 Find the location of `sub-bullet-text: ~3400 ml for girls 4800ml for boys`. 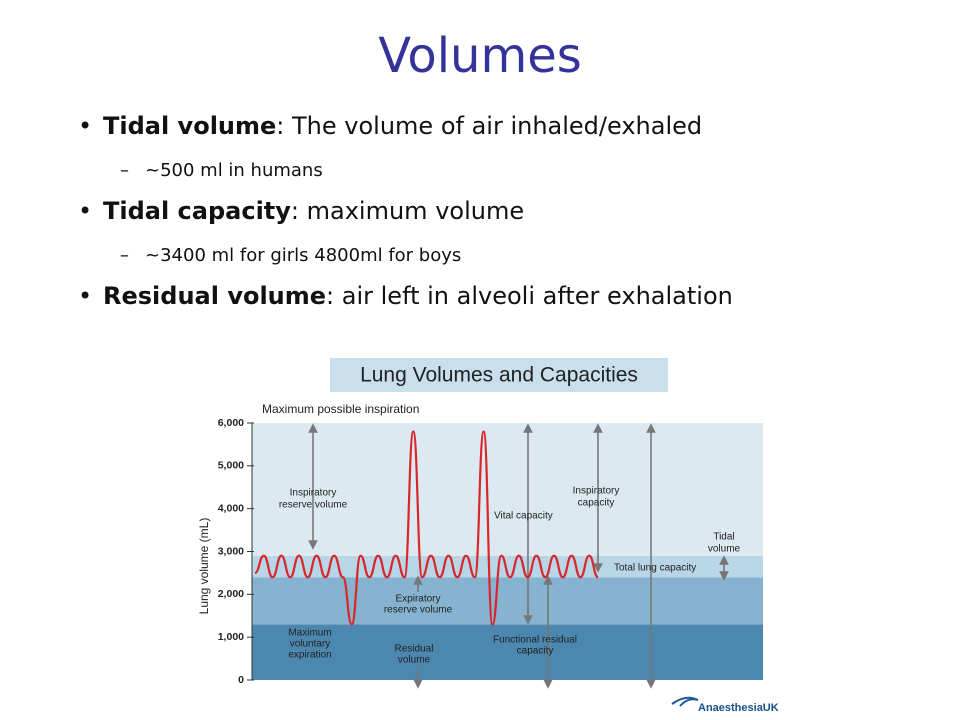

sub-bullet-text: ~3400 ml for girls 4800ml for boys is located at coordinates (303, 255).